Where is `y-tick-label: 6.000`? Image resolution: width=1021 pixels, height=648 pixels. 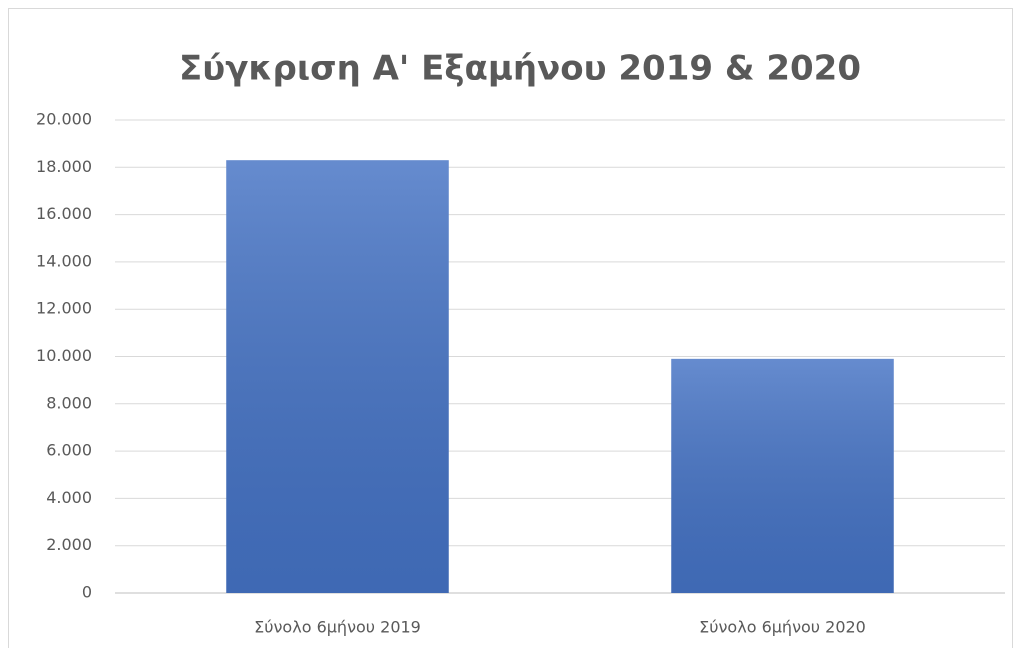
y-tick-label: 6.000 is located at coordinates (69, 450).